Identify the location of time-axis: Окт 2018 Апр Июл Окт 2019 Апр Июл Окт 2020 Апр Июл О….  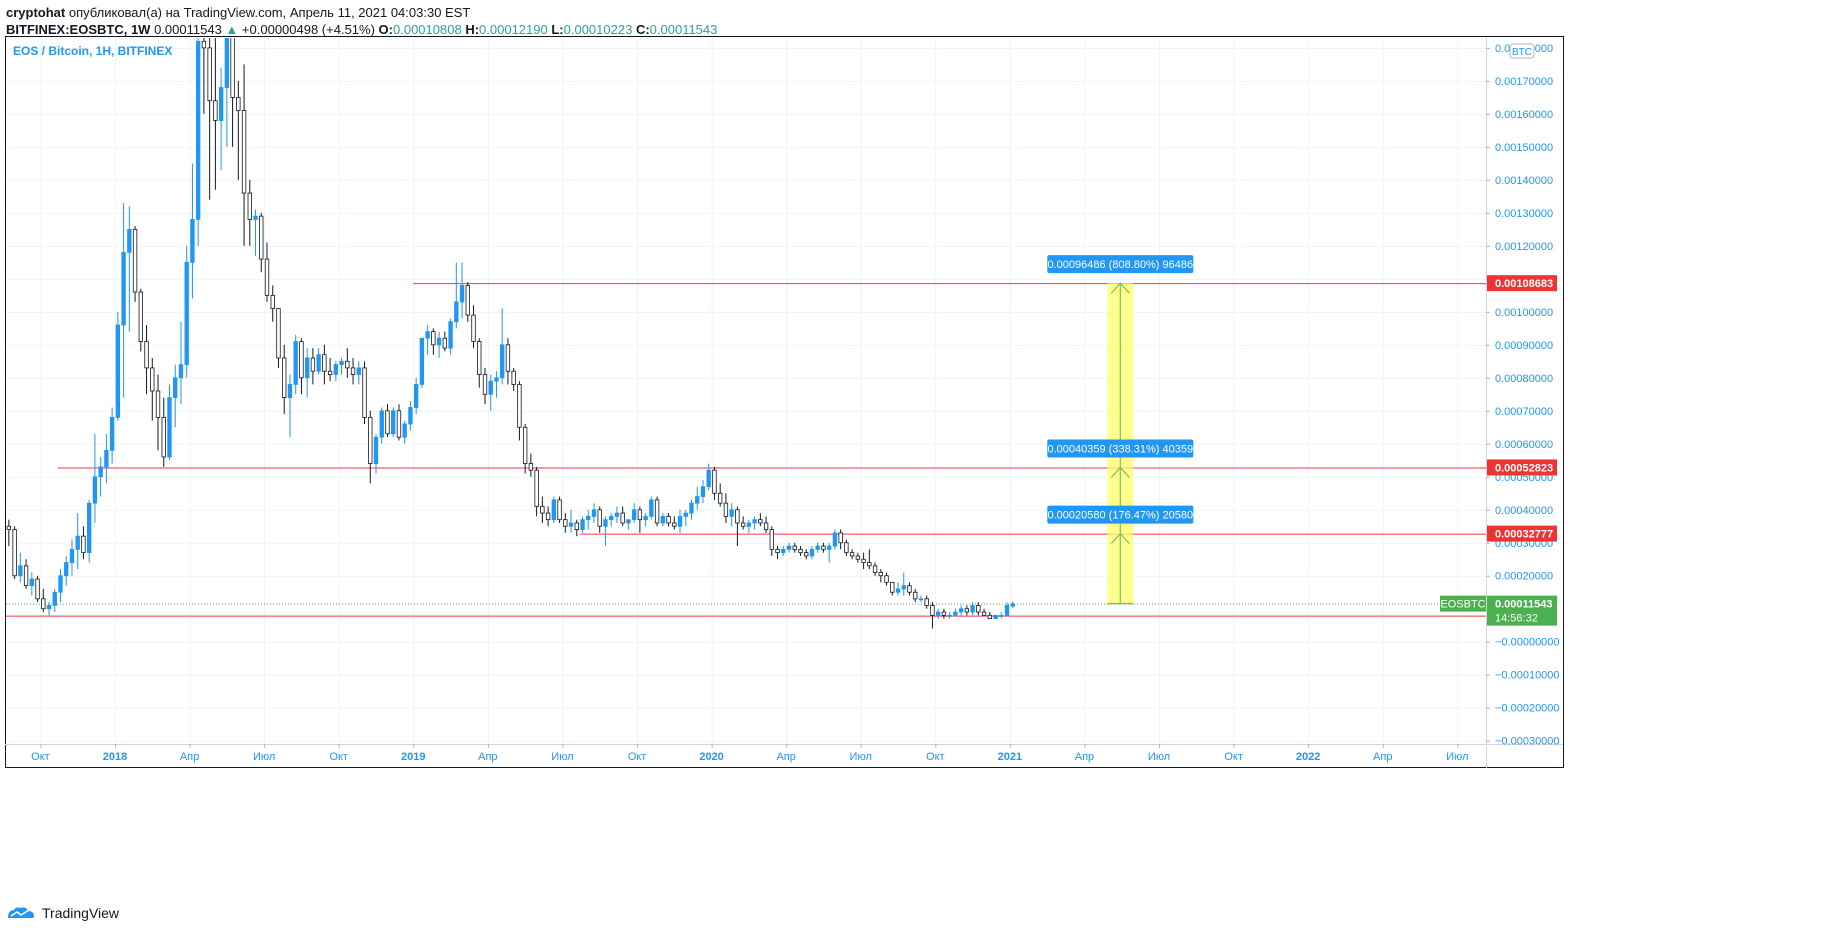
(749, 753).